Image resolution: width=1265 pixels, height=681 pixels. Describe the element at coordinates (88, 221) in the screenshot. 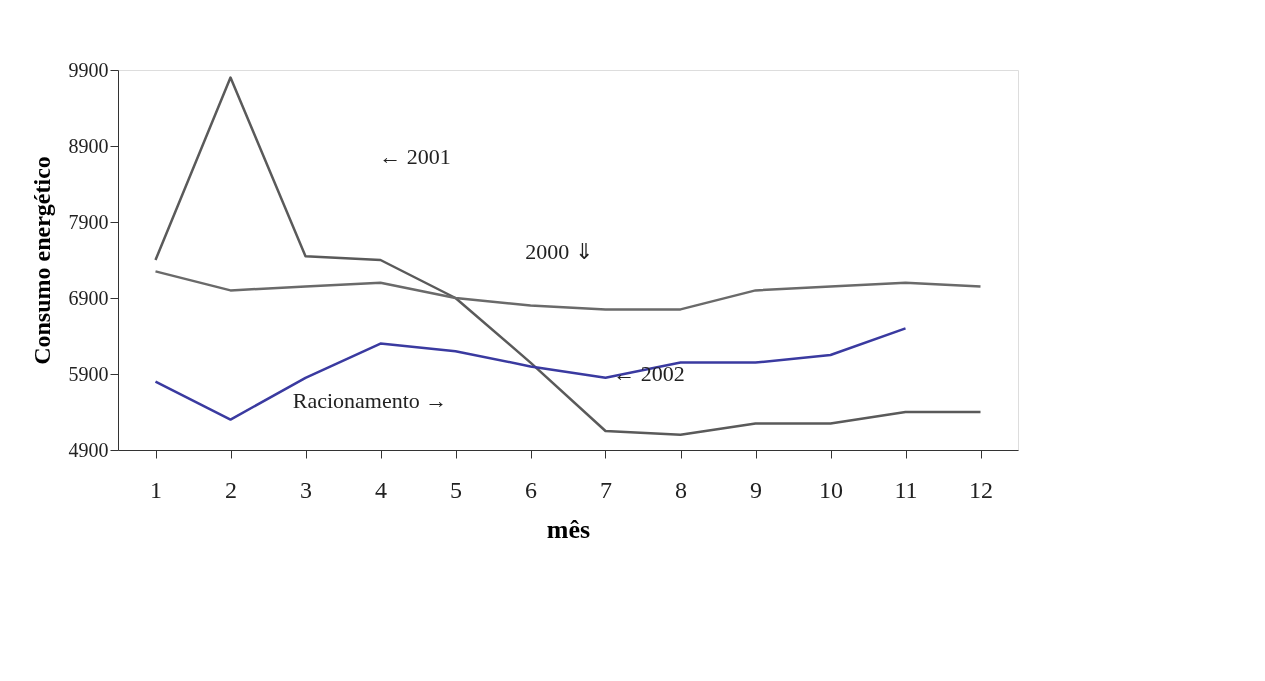

I see `y-tick-label: 7900` at that location.